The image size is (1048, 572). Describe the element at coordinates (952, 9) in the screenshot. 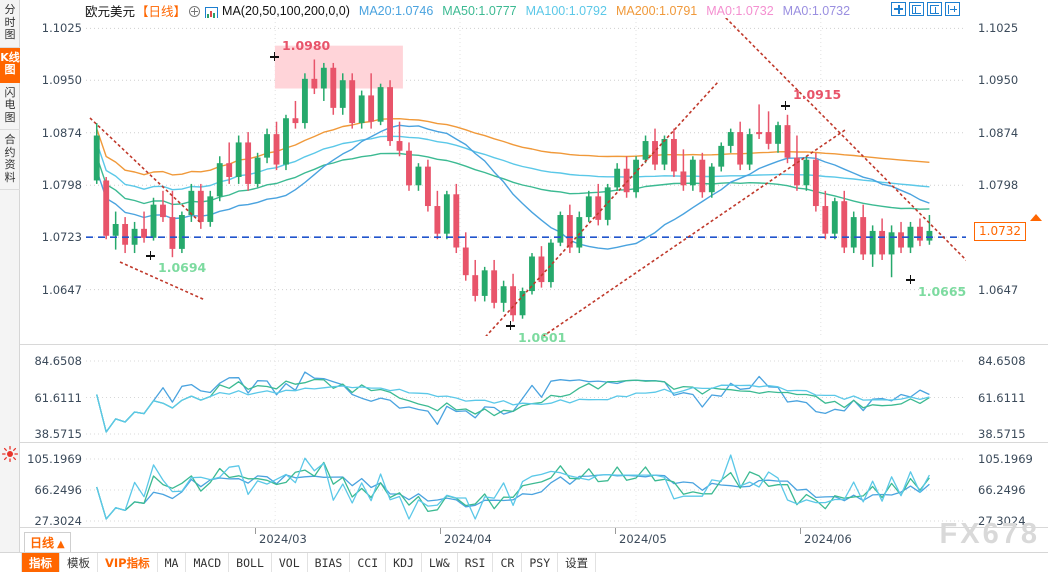

I see `export-icon` at that location.